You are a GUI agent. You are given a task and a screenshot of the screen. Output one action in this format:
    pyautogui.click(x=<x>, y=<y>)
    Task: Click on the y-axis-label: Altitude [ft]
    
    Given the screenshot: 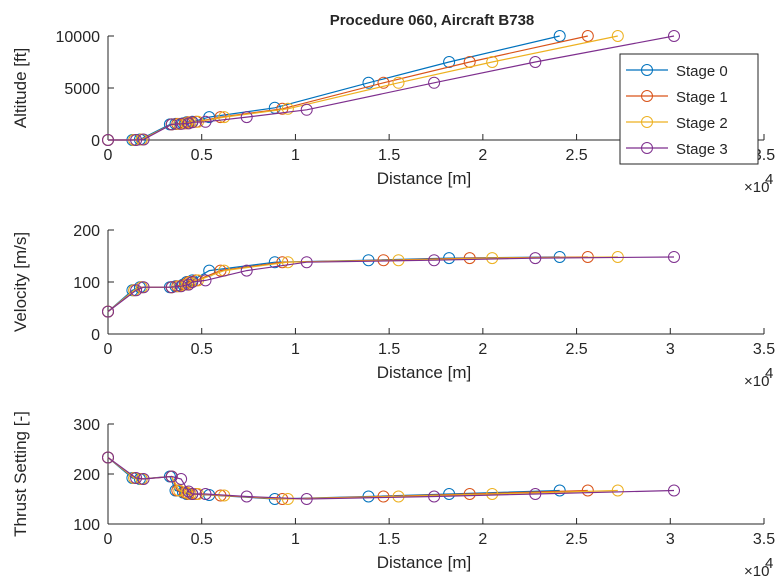 What is the action you would take?
    pyautogui.click(x=20, y=88)
    